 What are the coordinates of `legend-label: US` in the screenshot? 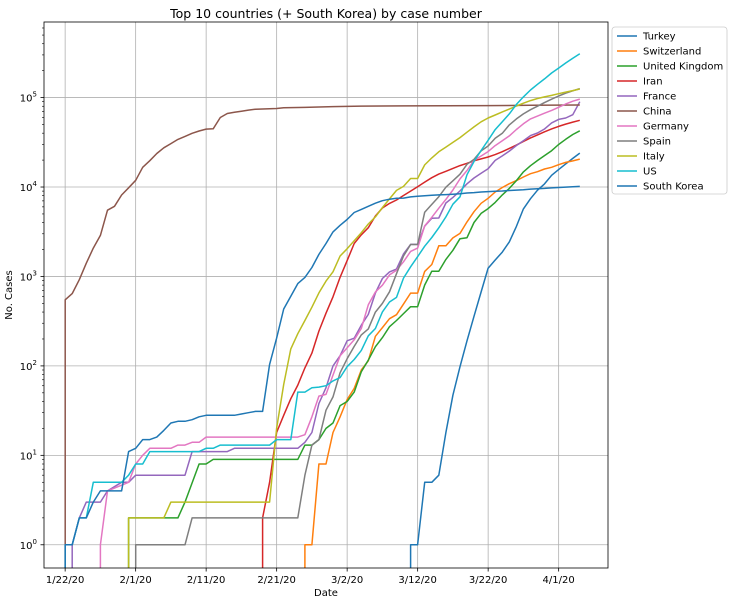 It's located at (650, 172).